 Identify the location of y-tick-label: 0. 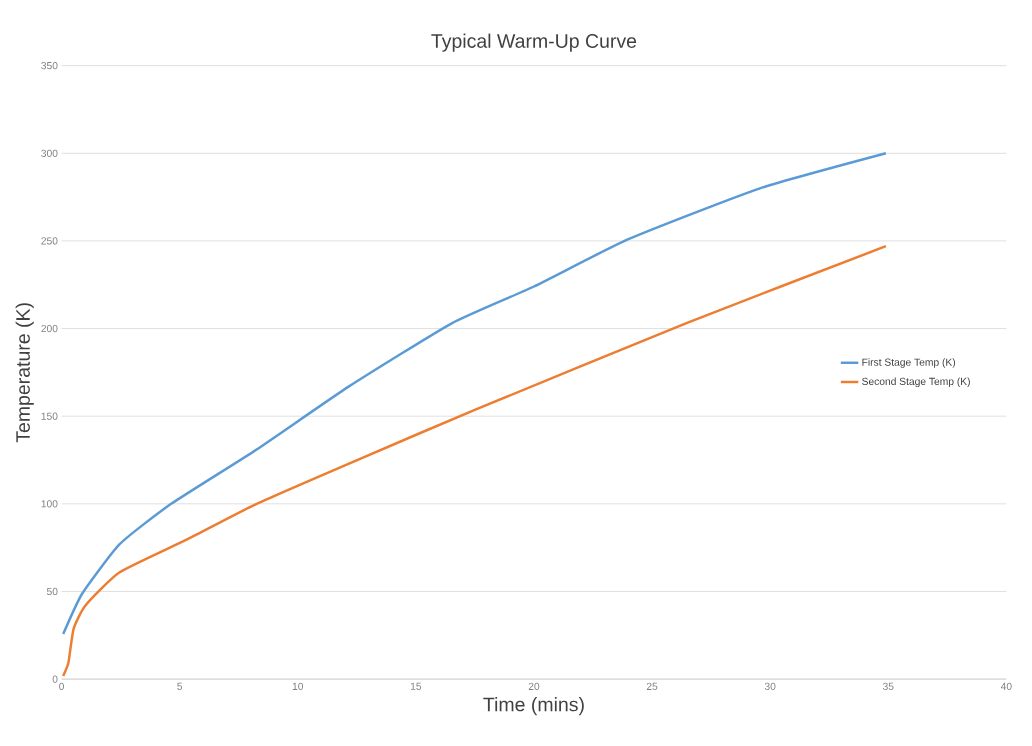
(55, 679).